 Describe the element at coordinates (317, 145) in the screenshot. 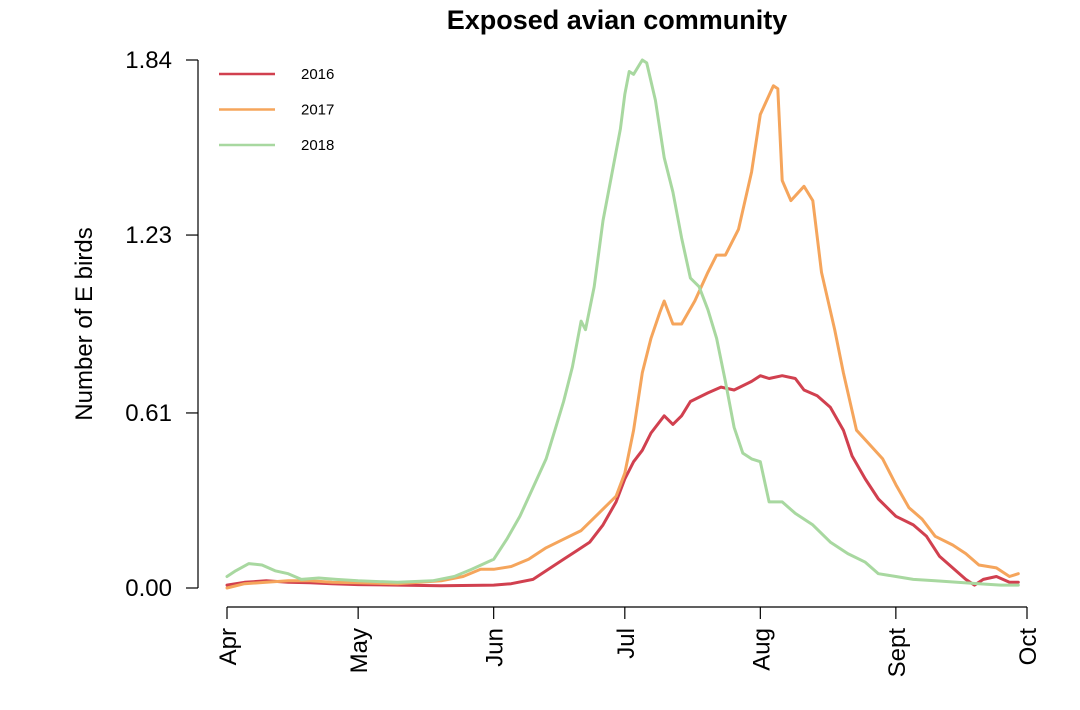

I see `legend-label-2018: 2018` at that location.